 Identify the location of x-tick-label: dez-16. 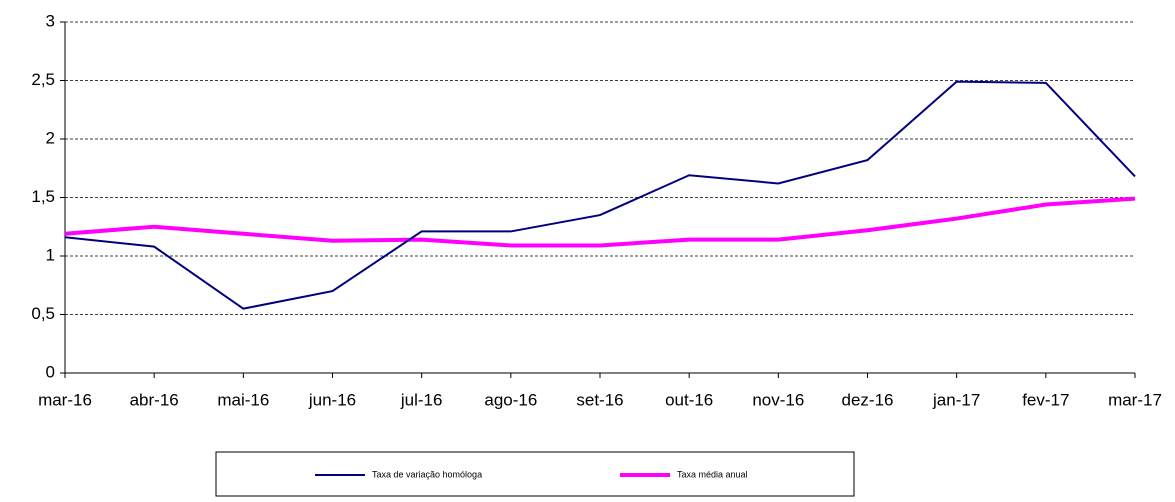
(868, 399).